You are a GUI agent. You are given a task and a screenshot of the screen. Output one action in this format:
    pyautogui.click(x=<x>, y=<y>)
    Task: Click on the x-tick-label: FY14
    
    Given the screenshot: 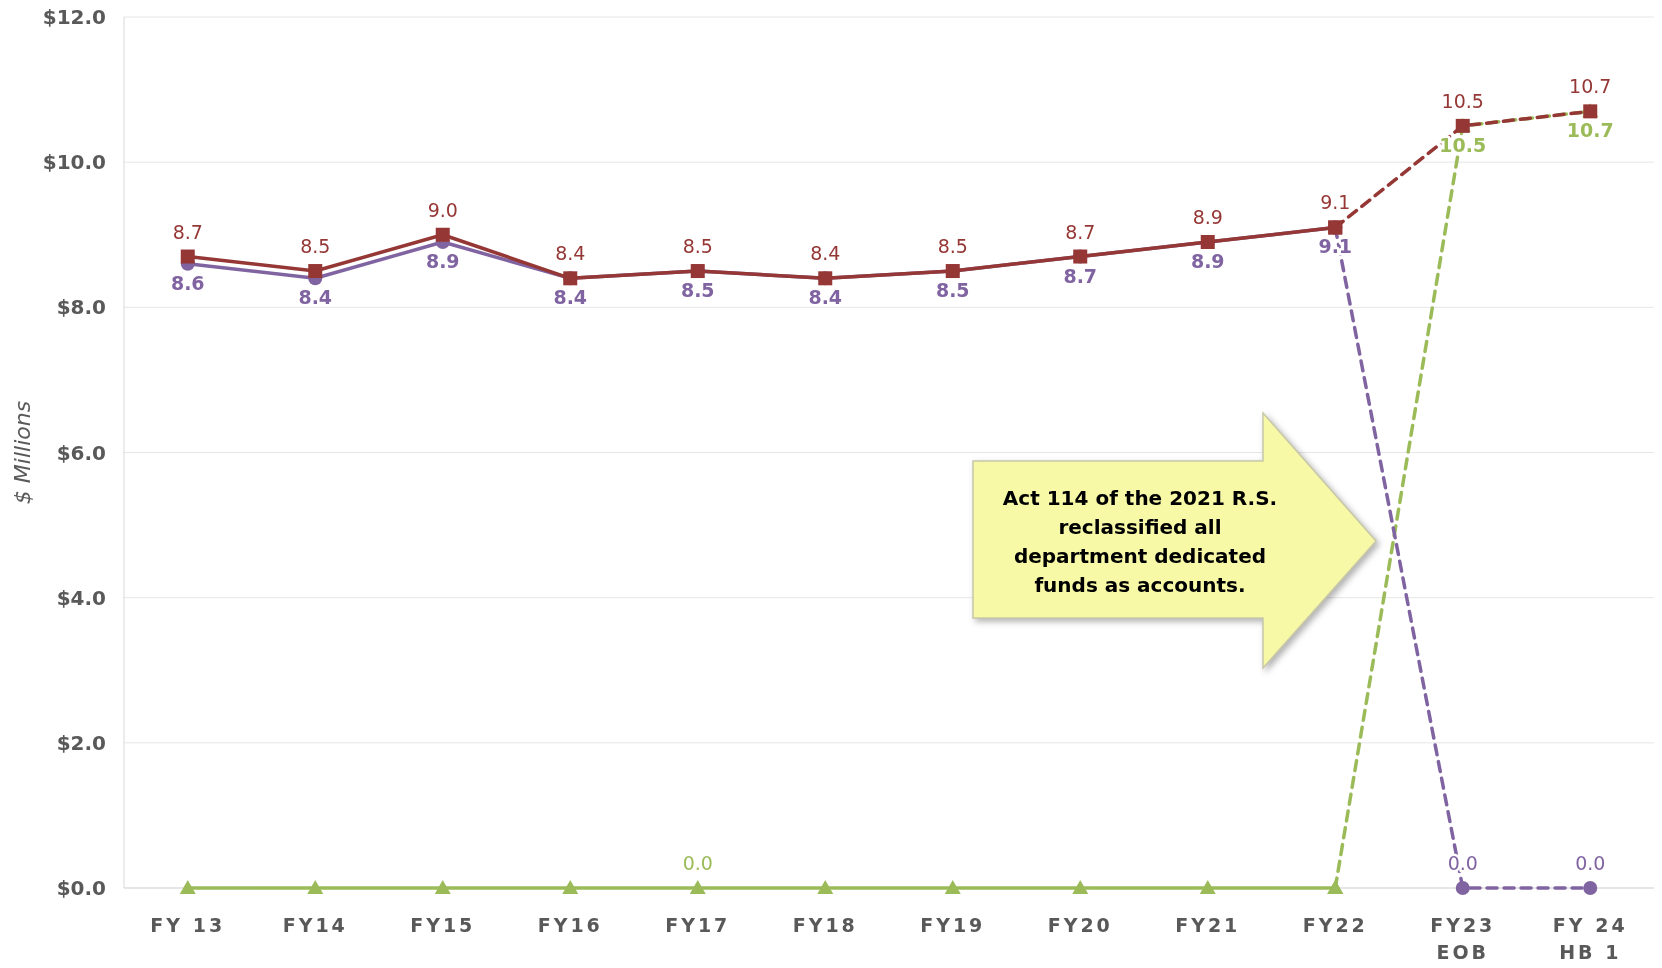 What is the action you would take?
    pyautogui.click(x=315, y=925)
    